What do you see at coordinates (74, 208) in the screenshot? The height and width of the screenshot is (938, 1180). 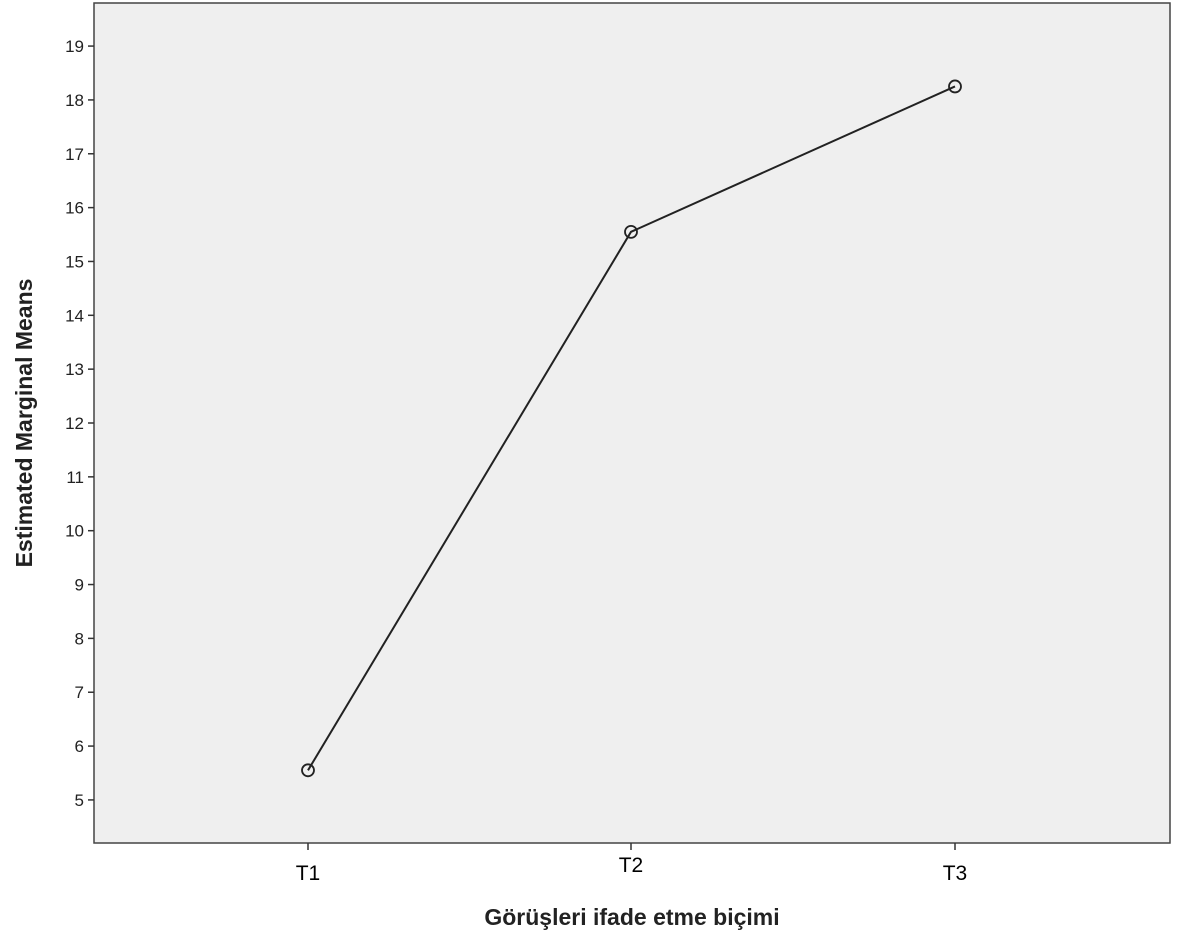 I see `y-tick-label: 16` at bounding box center [74, 208].